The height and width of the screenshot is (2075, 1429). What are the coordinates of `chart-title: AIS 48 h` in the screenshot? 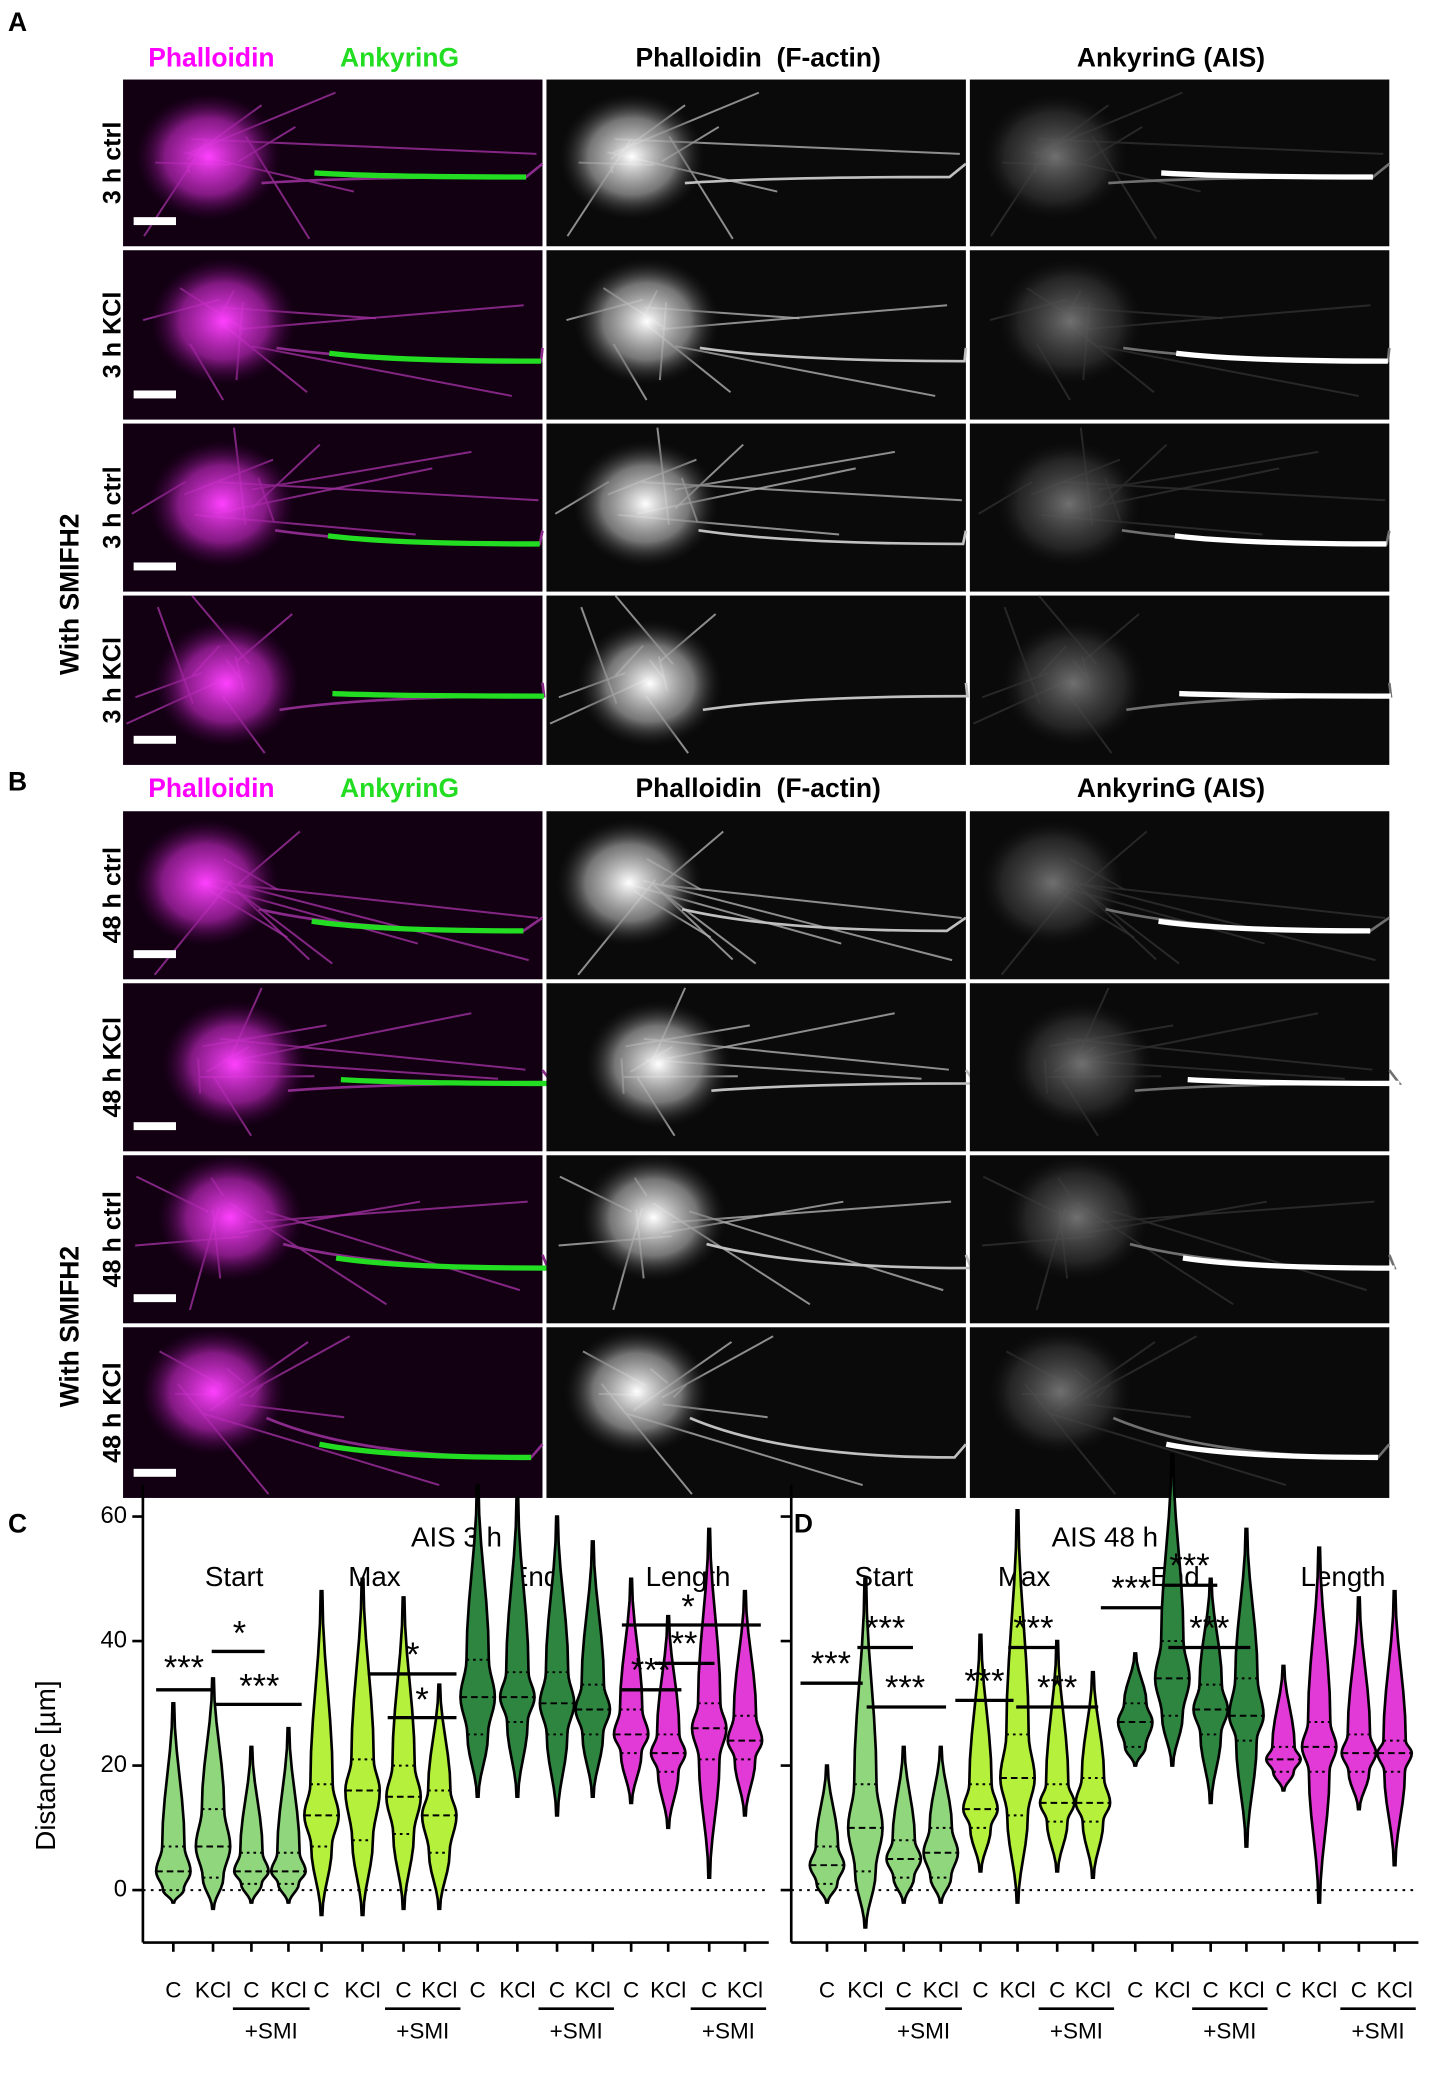 It's located at (1105, 1536).